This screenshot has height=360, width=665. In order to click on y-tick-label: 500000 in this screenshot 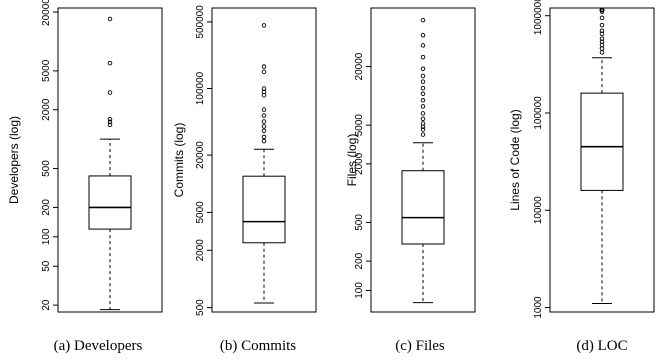, I will do `click(200, 22)`.